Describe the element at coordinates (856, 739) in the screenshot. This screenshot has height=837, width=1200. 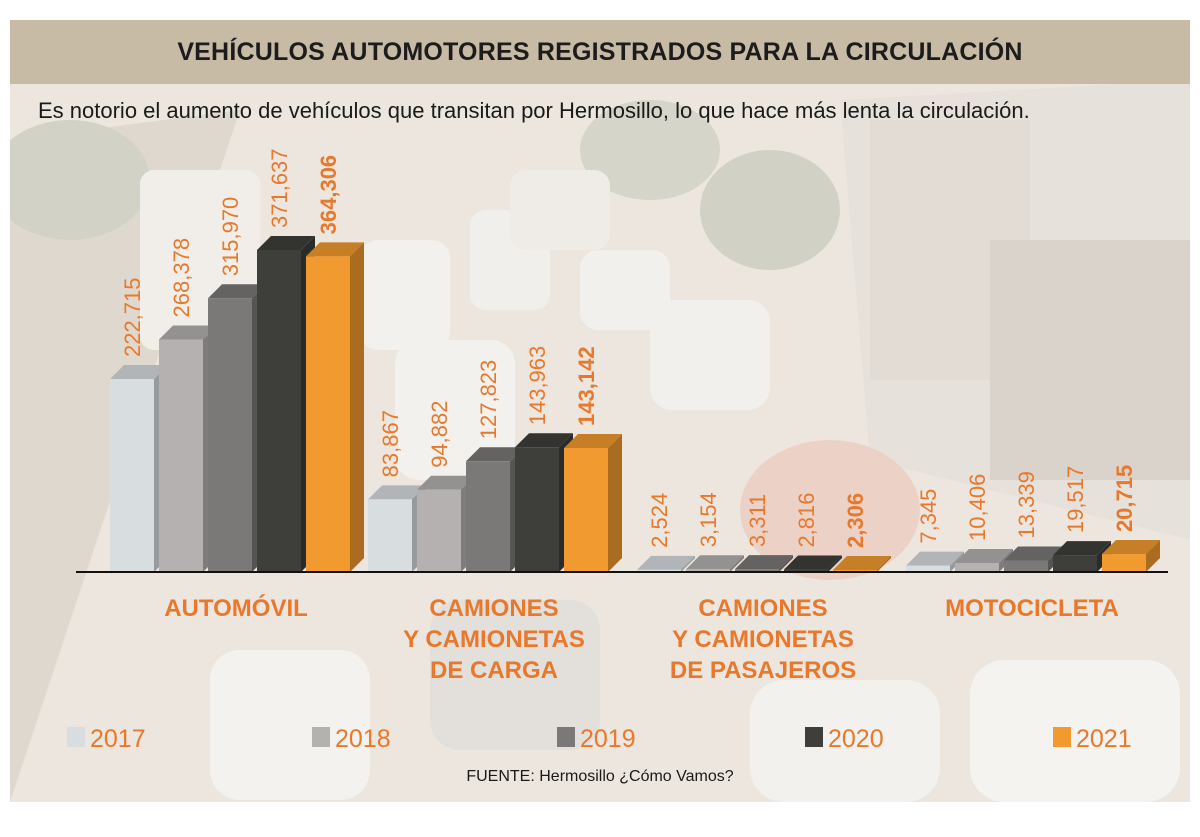
I see `legend-label: 2020` at that location.